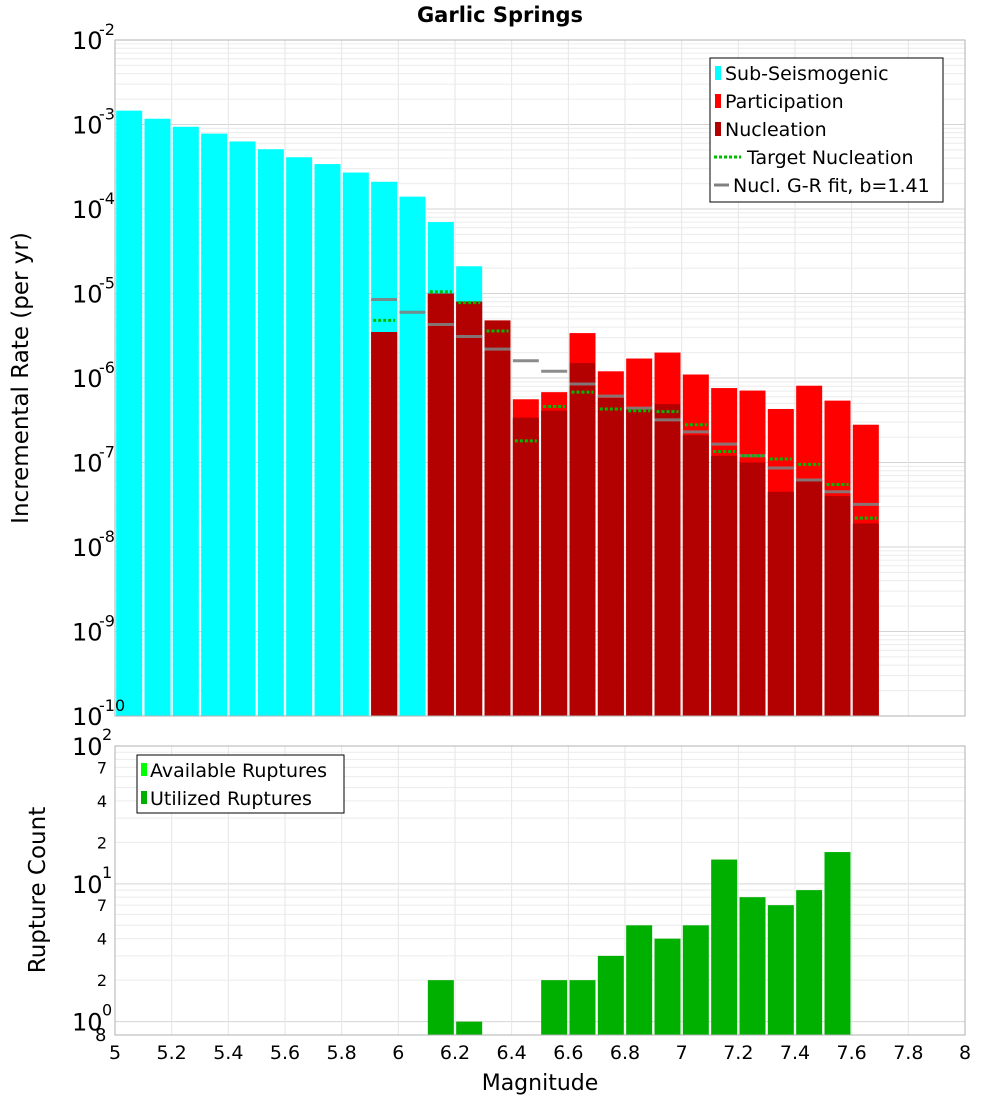 This screenshot has height=1100, width=1000. Describe the element at coordinates (172, 1053) in the screenshot. I see `x-tick-label: 5.2` at that location.